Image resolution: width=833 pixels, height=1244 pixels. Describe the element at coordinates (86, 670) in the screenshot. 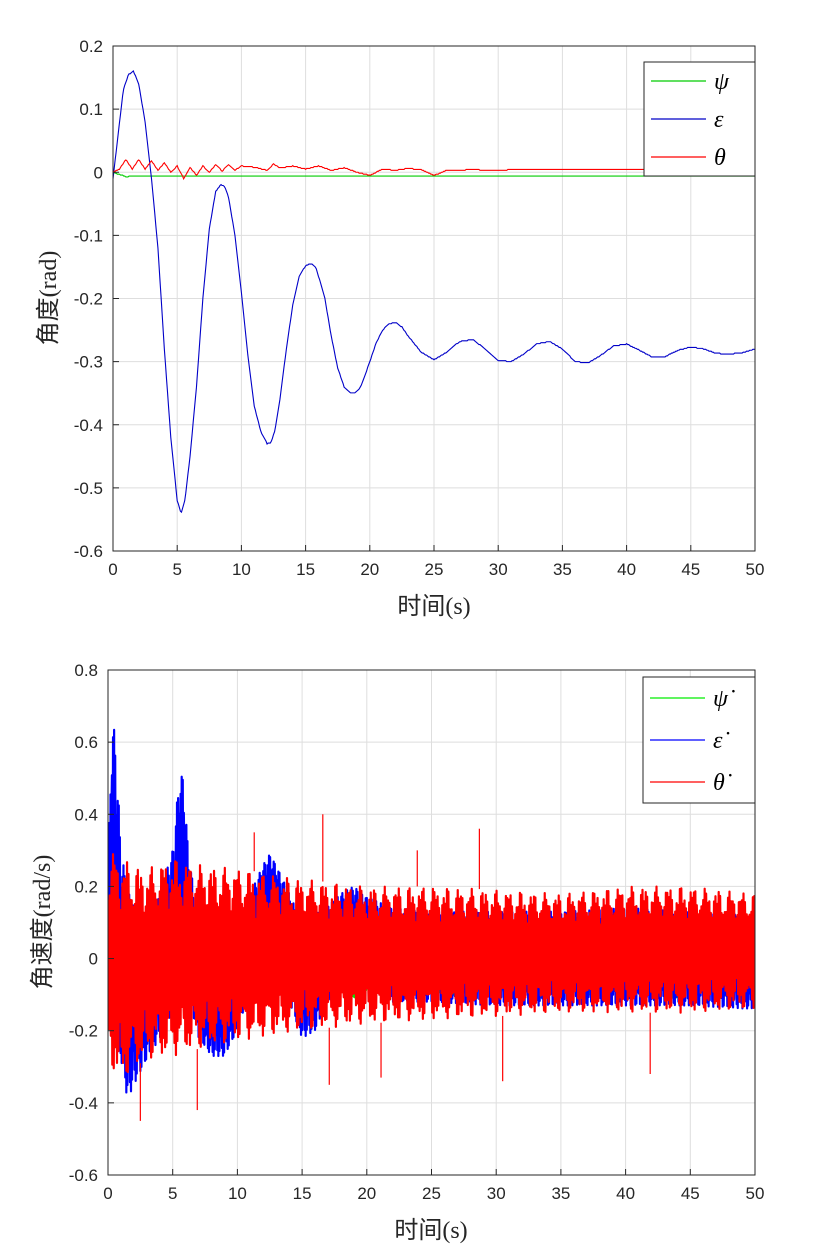

I see `y-tick-label: 0.8` at that location.